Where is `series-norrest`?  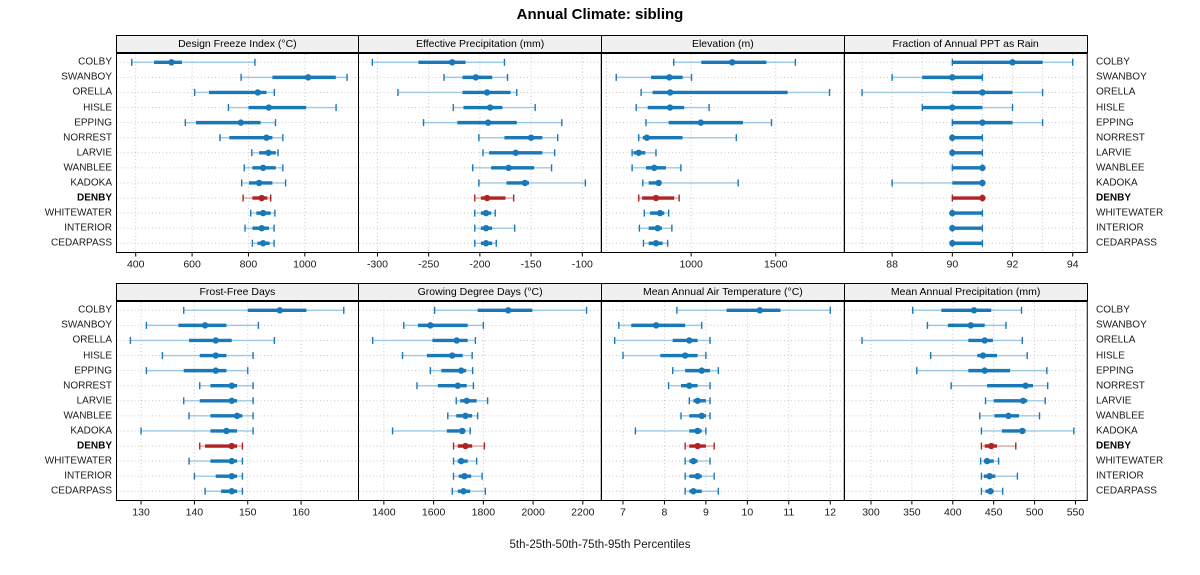
series-norrest is located at coordinates (445, 386).